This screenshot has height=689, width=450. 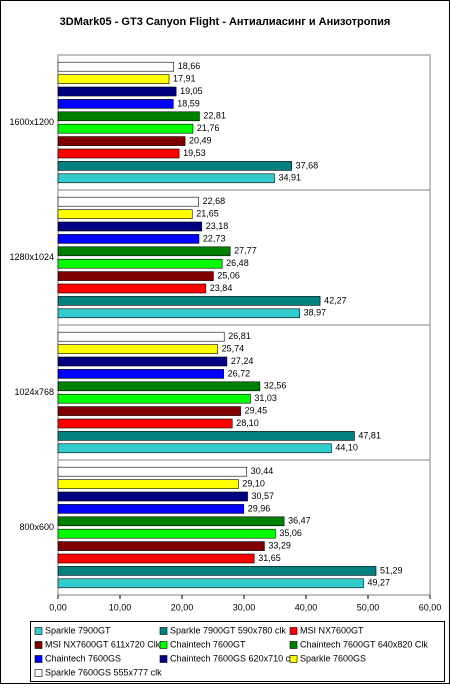 What do you see at coordinates (83, 658) in the screenshot?
I see `legend-label: Chaintech 7600GS` at bounding box center [83, 658].